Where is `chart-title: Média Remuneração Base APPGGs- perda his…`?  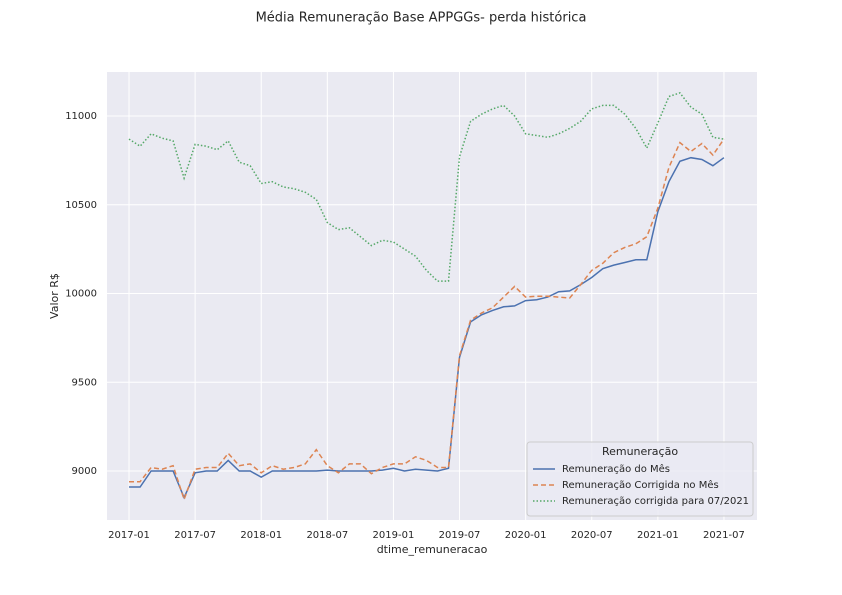
chart-title: Média Remuneração Base APPGGs- perda his… is located at coordinates (421, 18).